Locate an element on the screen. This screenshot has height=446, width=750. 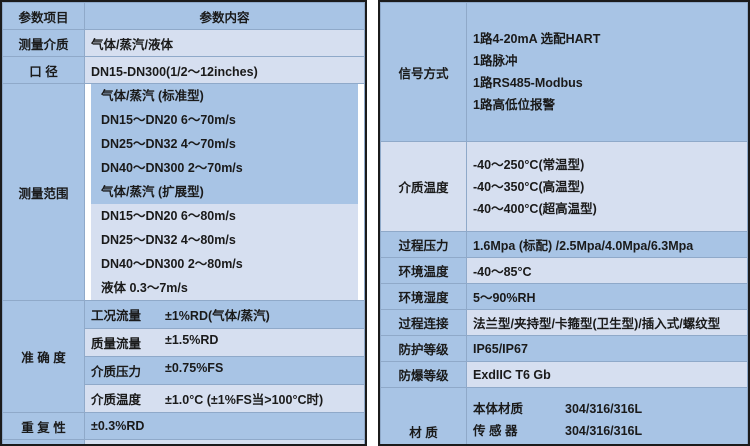
table-row: 口 径 DN15-DN300(1/2～12inches) is located at coordinates (183, 70).